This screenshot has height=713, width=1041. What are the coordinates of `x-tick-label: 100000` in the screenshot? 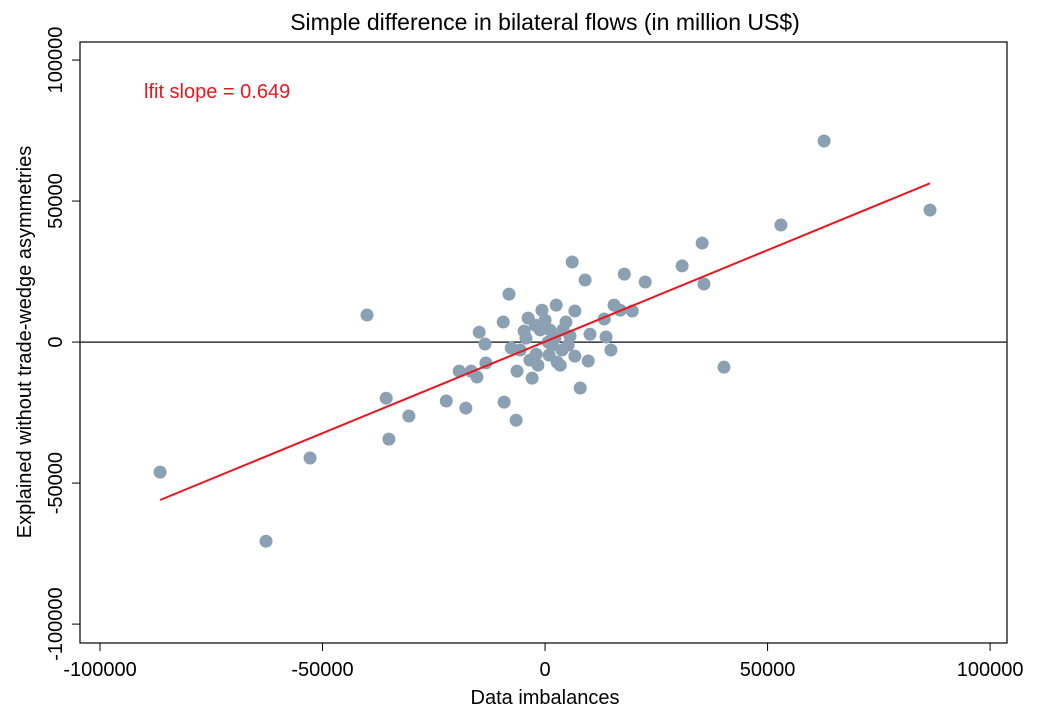 It's located at (990, 670).